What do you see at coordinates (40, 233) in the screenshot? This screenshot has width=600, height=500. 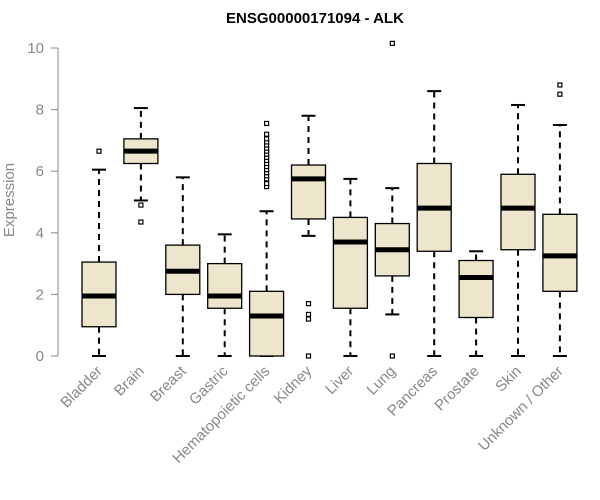 I see `y-tick-label: 4` at bounding box center [40, 233].